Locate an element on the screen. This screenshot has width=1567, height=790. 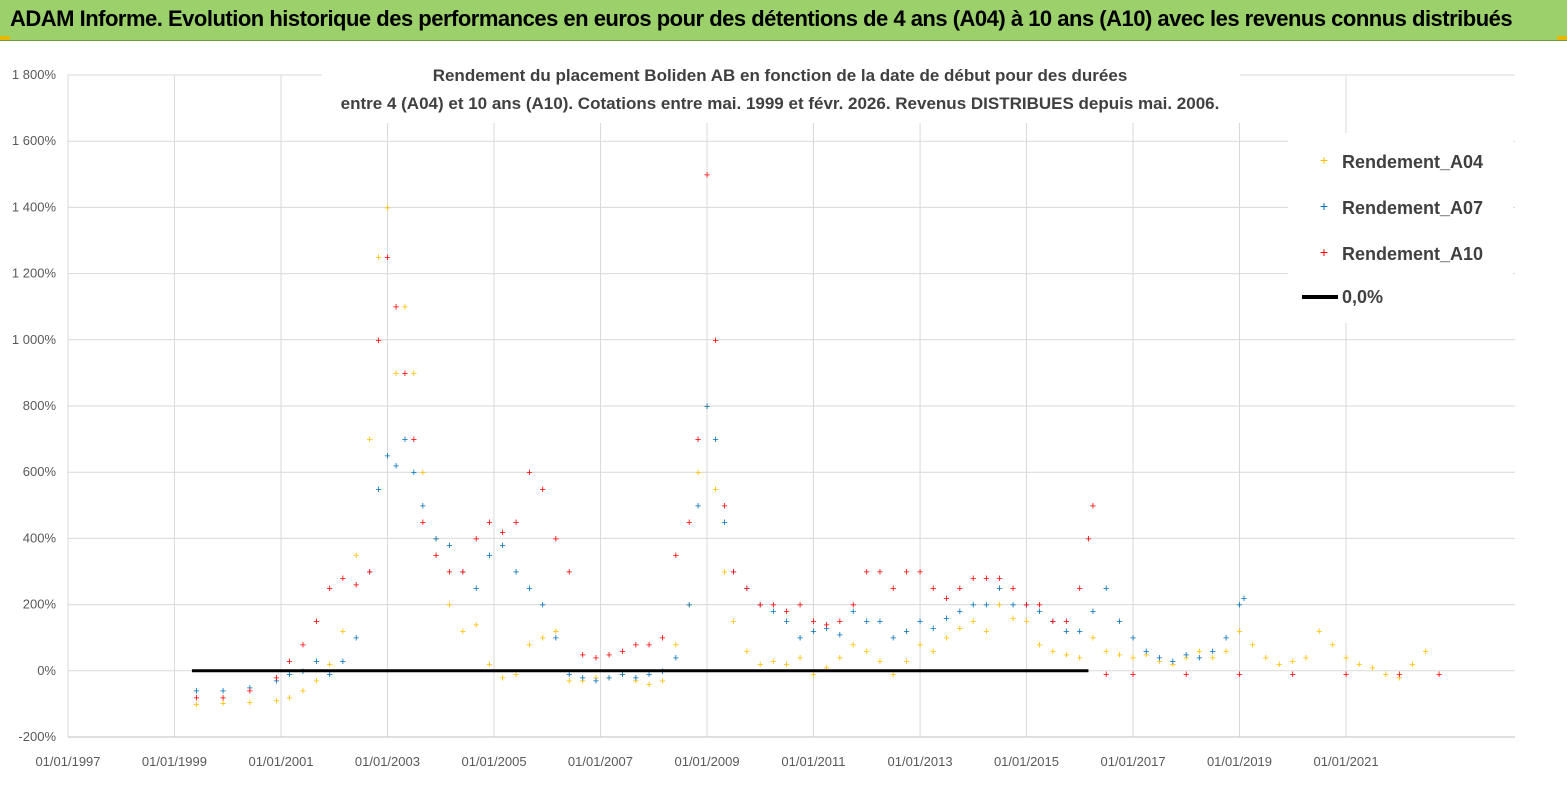
x-tick-label: 01/01/1999 is located at coordinates (174, 761).